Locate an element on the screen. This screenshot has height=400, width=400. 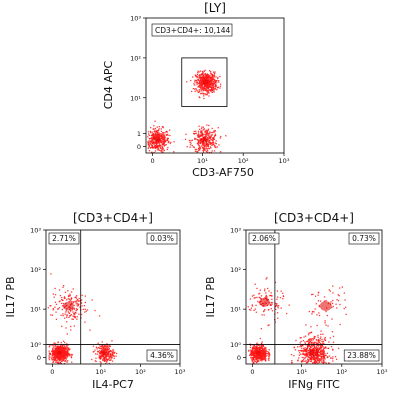
panel-3-y-axis-label: IL17 PB is located at coordinates (210, 296).